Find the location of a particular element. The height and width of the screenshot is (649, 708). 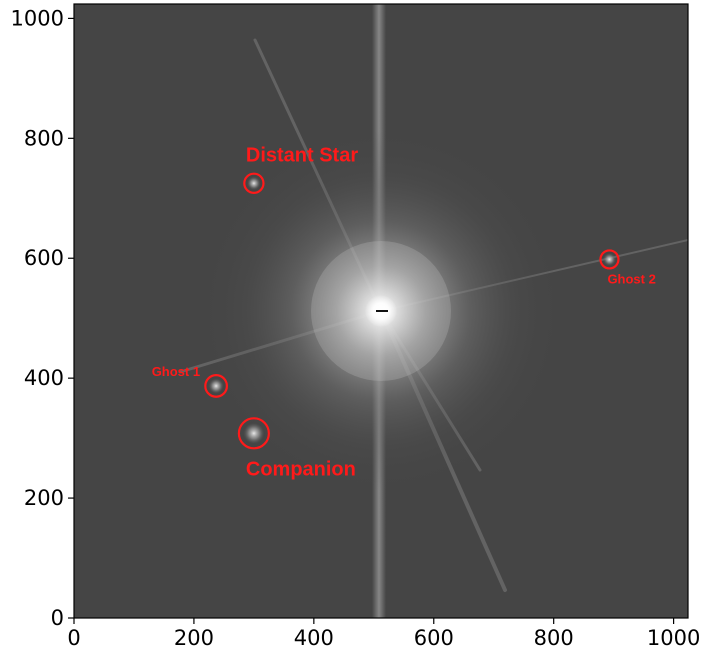

distant-star-source is located at coordinates (254, 183).